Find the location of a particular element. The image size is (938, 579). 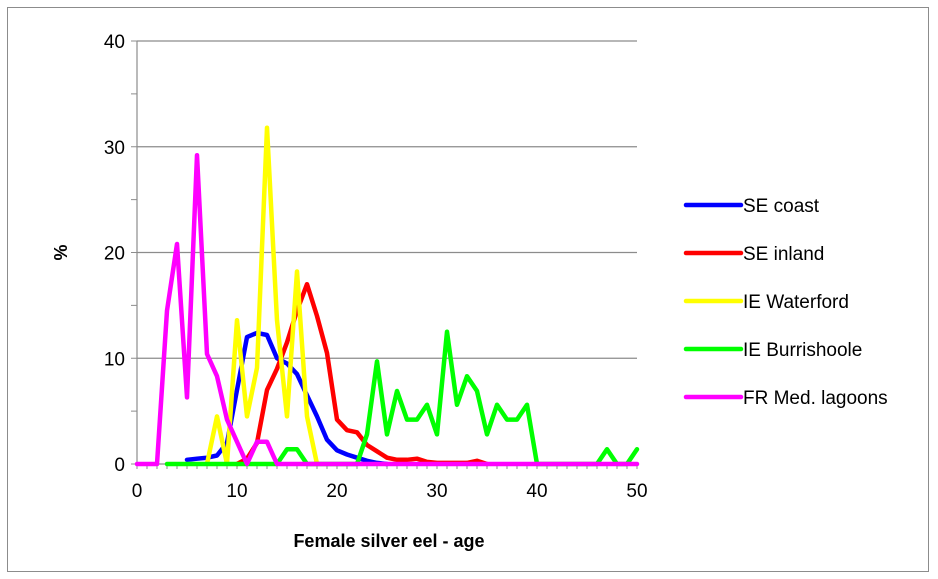

legend-label-ie-burrishoole: IE Burrishoole is located at coordinates (802, 350).